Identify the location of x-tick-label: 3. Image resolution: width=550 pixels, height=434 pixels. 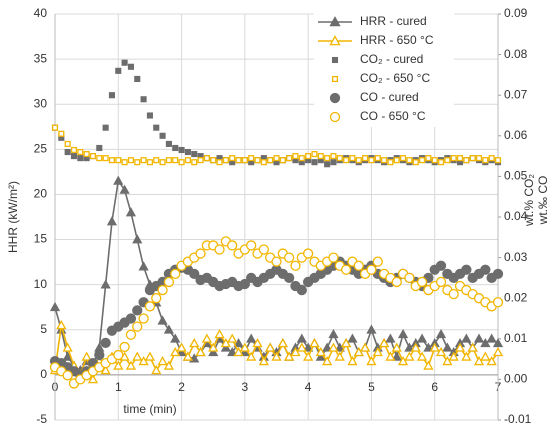
(245, 387).